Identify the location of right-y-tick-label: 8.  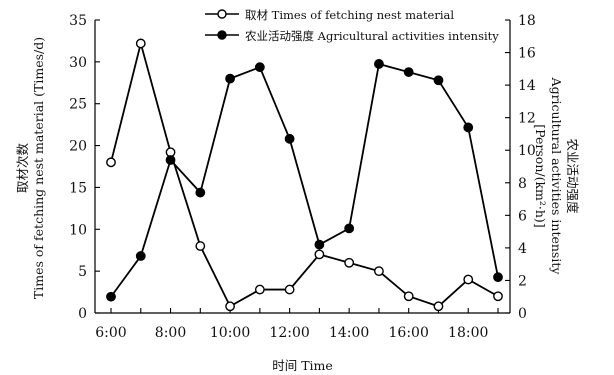
(522, 184).